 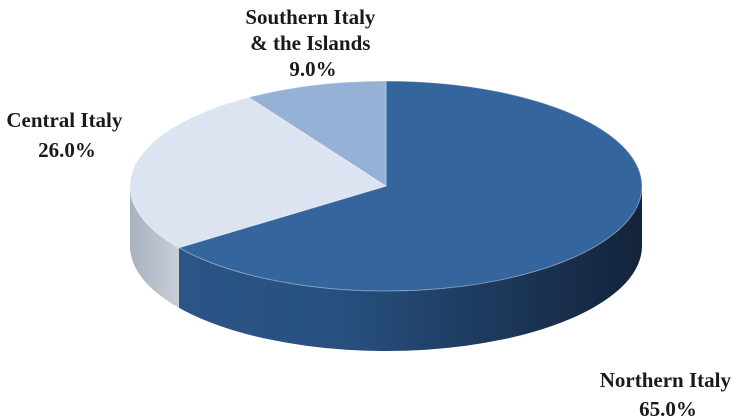 I want to click on slice-value-northern: 65.0%, so click(x=668, y=408).